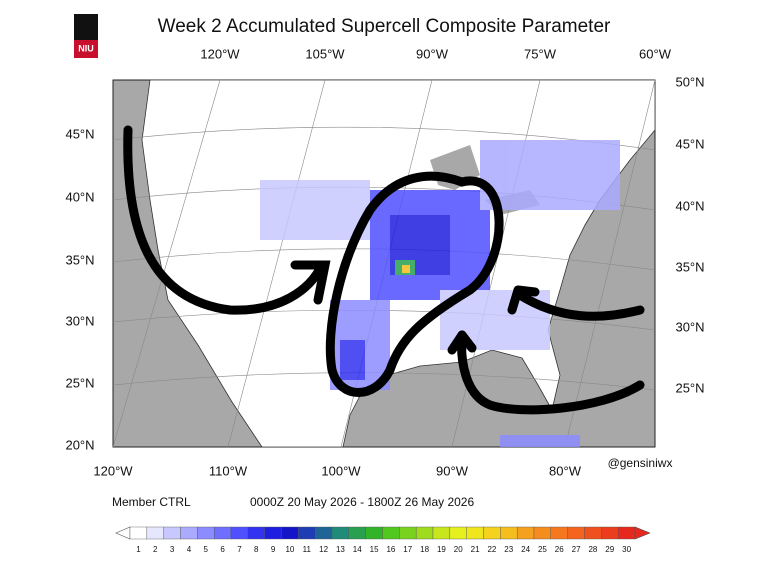 The height and width of the screenshot is (581, 768). Describe the element at coordinates (228, 470) in the screenshot. I see `coord-label: 110°W` at that location.